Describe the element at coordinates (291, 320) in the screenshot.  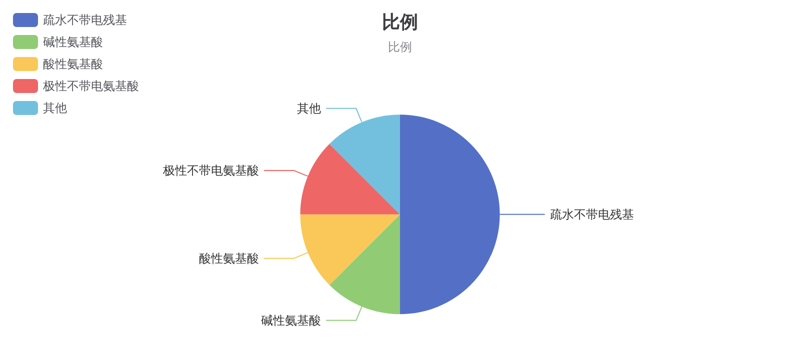
I see `slice-label: 碱性氨基酸` at that location.